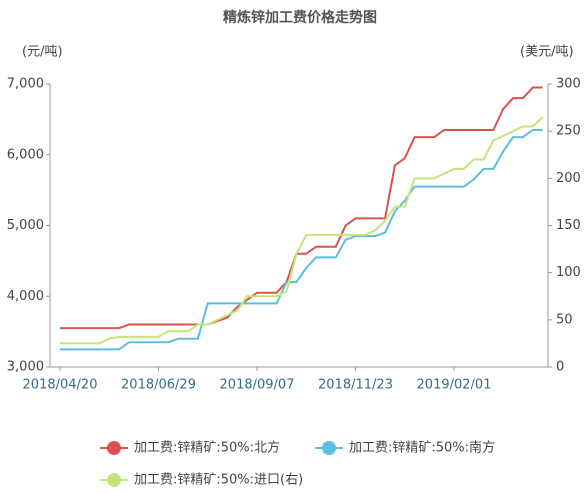 Image resolution: width=587 pixels, height=493 pixels. I want to click on y2-tick-label: 300, so click(568, 84).